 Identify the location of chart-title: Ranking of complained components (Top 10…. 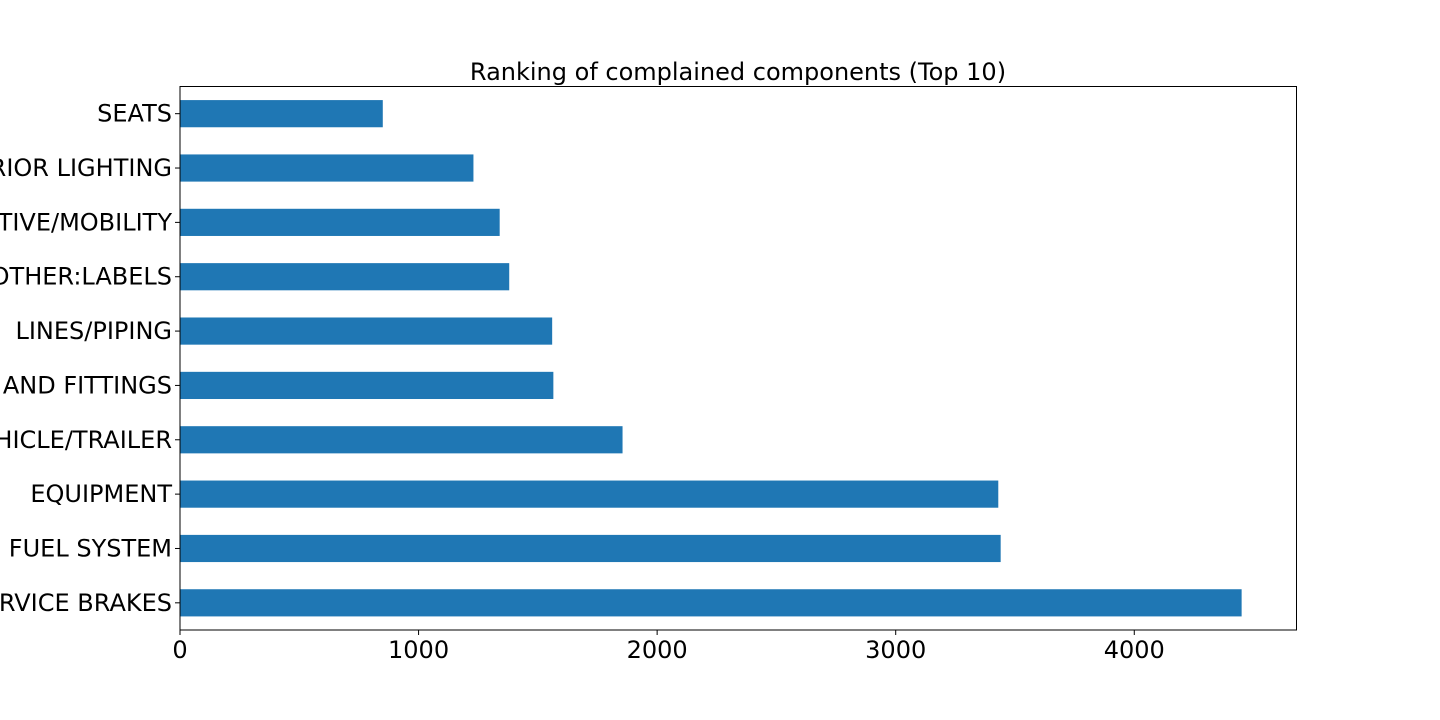
(738, 72).